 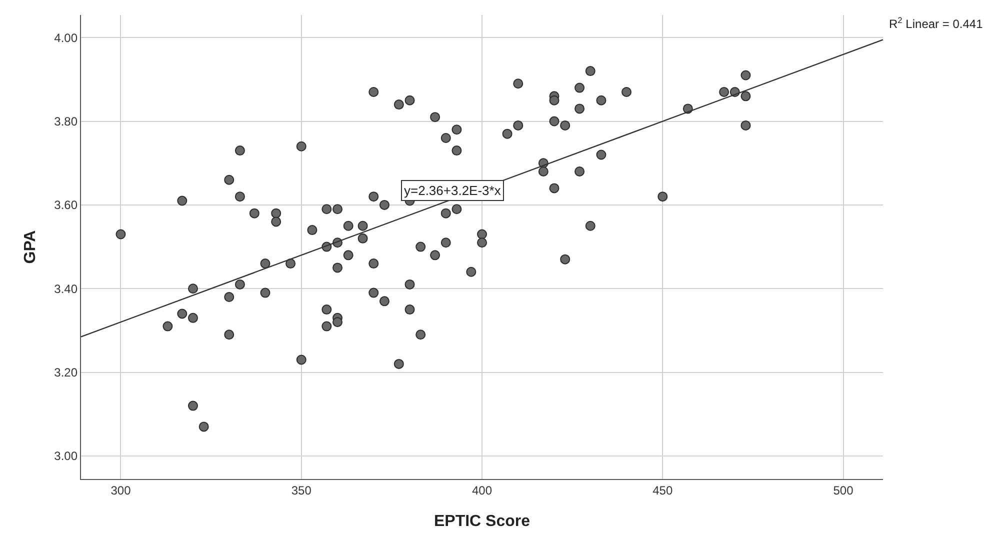 What do you see at coordinates (66, 456) in the screenshot?
I see `y-tick-label: 3.00` at bounding box center [66, 456].